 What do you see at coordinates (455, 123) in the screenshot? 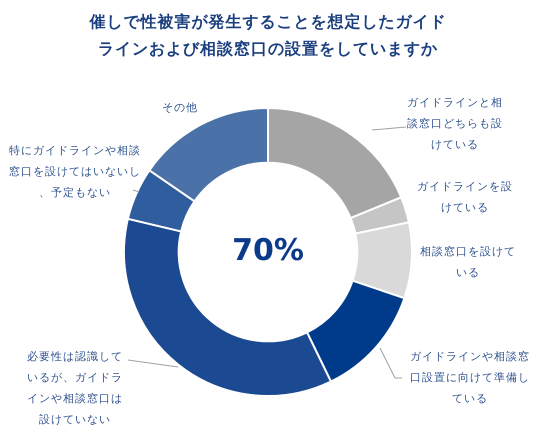
I see `slice-label: ガイドラインと相談窓口どちらも設けている` at bounding box center [455, 123].